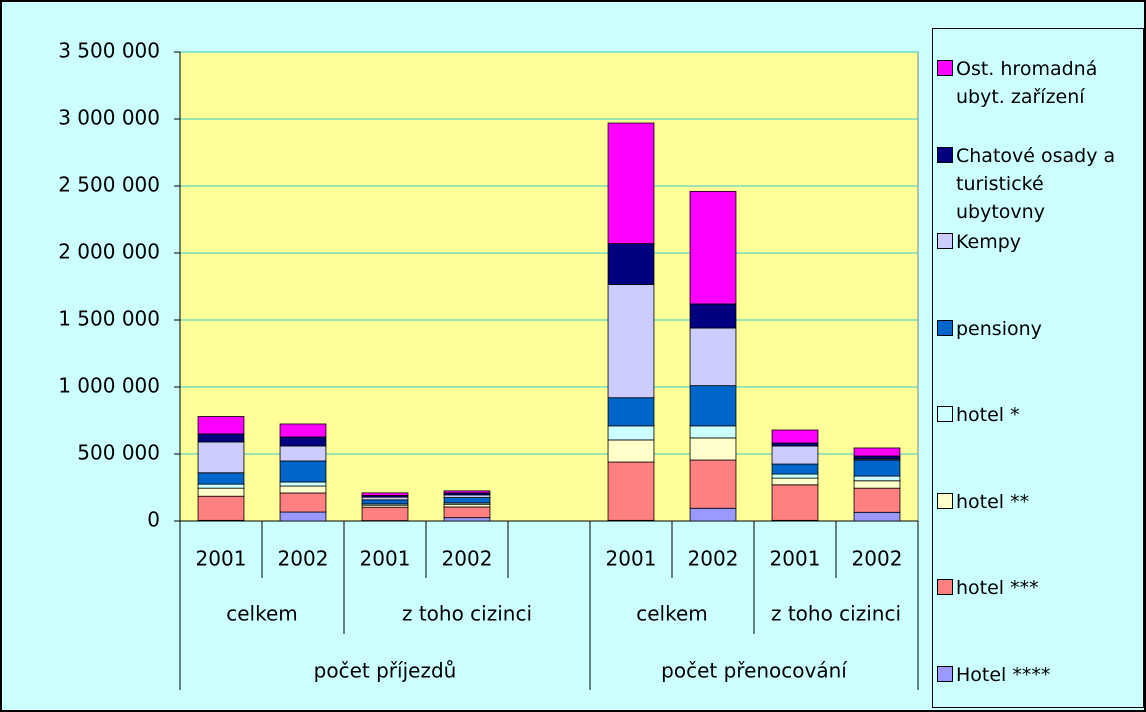  Describe the element at coordinates (109, 185) in the screenshot. I see `y-tick-label: 2 500 000` at that location.